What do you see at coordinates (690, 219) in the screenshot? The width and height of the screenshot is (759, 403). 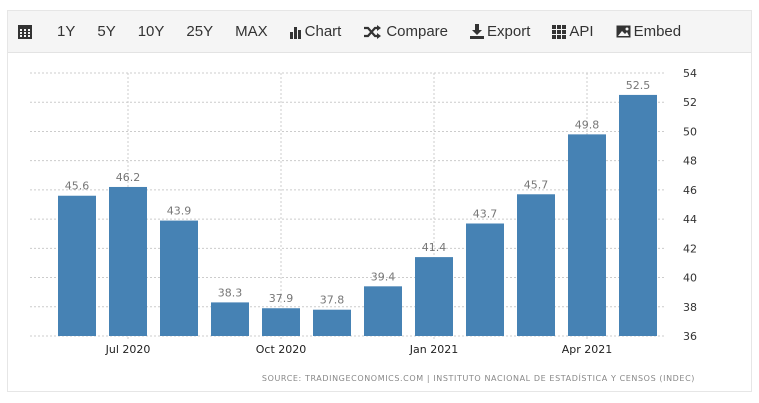 I see `y-tick-label: 44` at bounding box center [690, 219].